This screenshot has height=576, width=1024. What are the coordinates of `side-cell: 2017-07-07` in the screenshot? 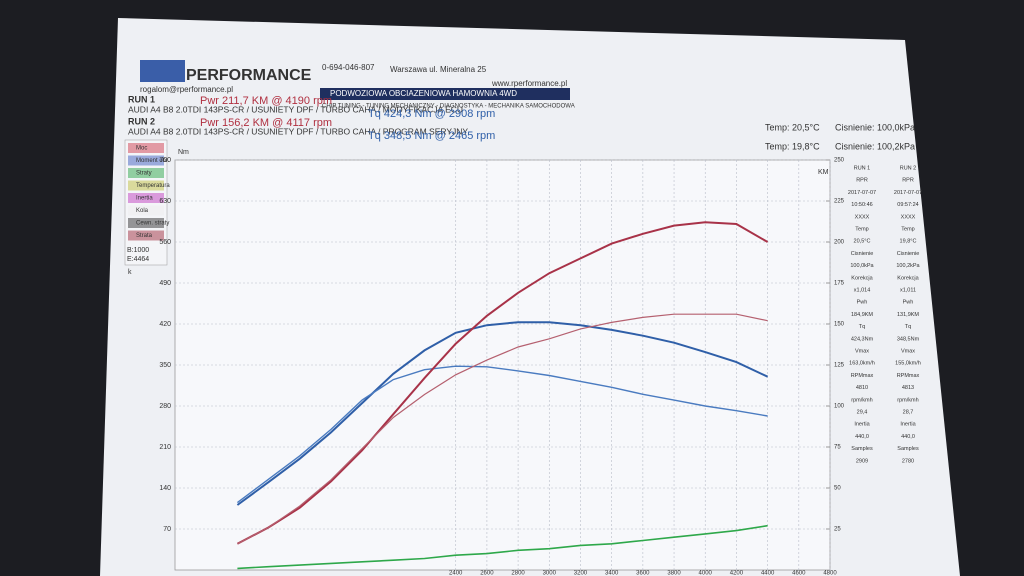 It's located at (862, 193).